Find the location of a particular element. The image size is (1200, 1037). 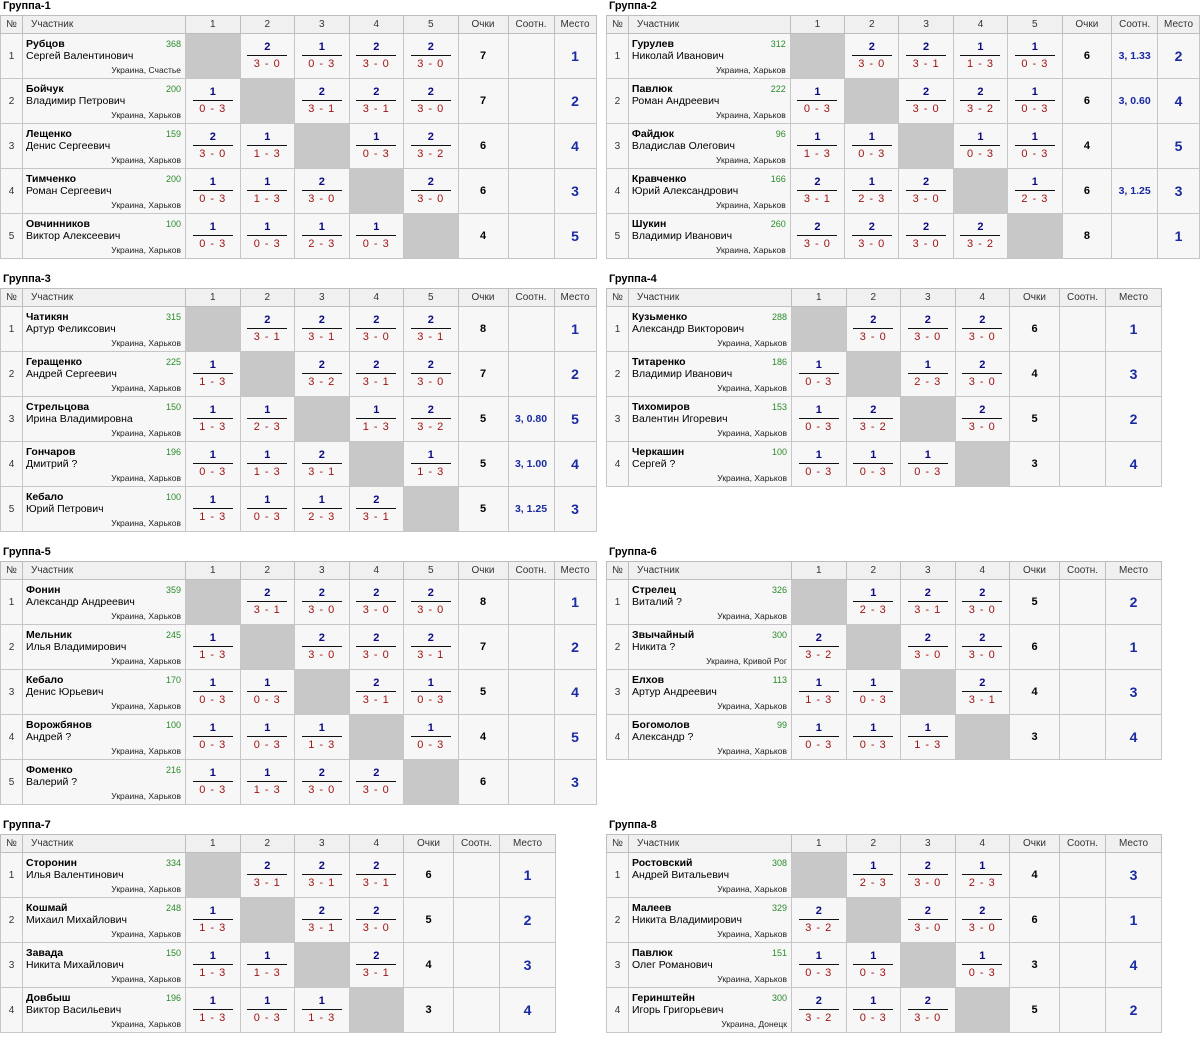

player-surname: Чатикян is located at coordinates (47, 317).